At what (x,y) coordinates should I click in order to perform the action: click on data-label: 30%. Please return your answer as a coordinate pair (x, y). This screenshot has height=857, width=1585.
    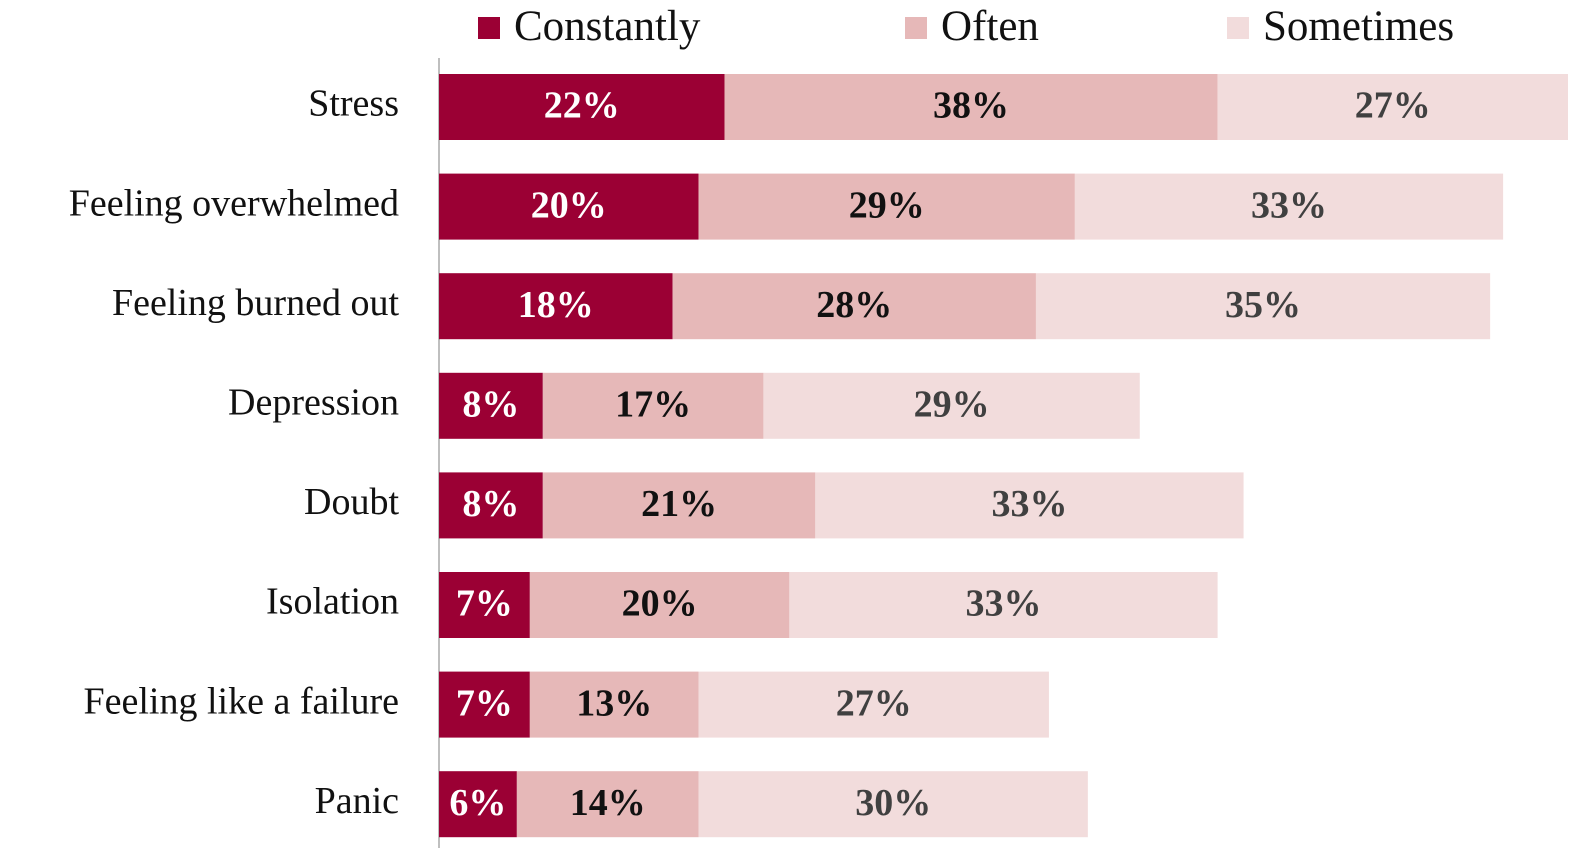
    Looking at the image, I should click on (893, 803).